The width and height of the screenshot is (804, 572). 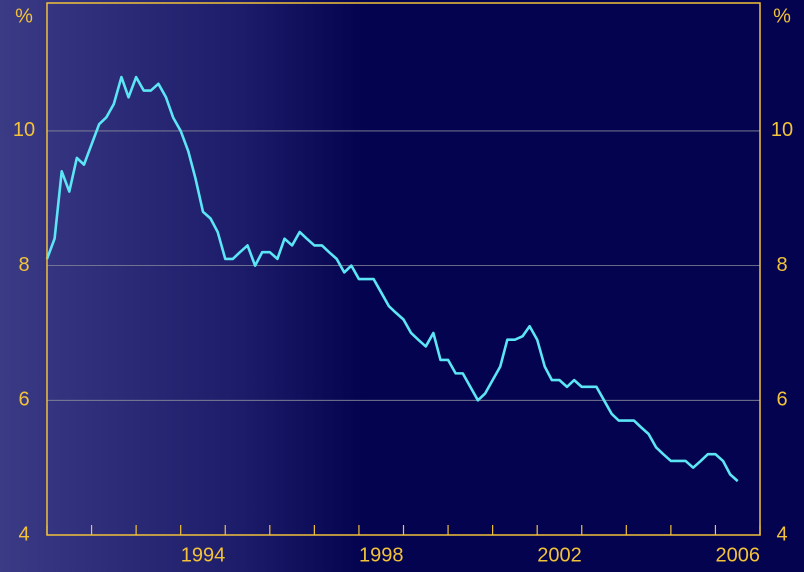 I want to click on y2-tick-label: 10, so click(x=782, y=130).